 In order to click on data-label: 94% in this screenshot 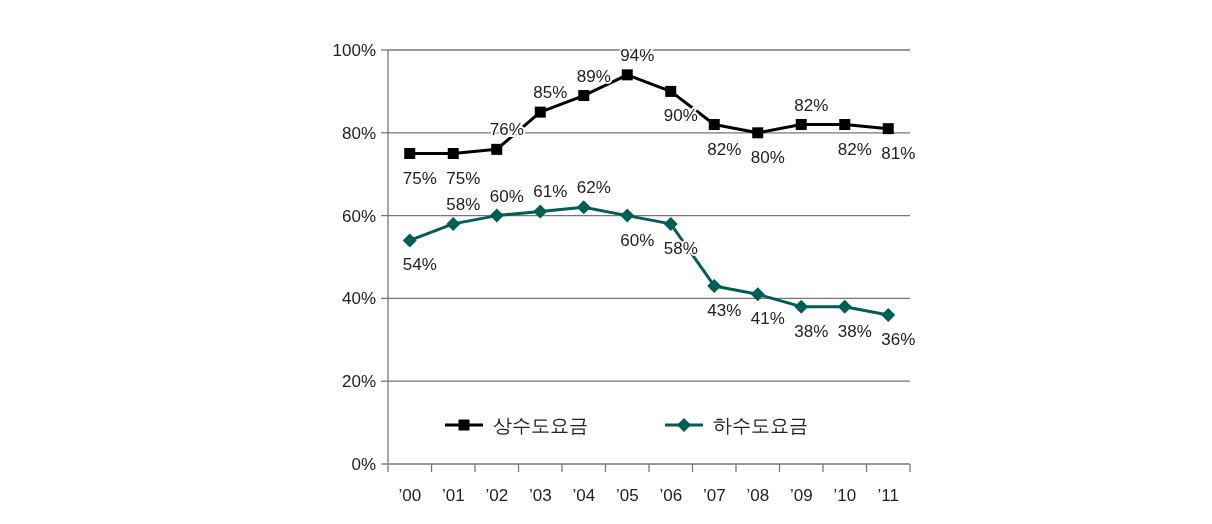, I will do `click(637, 55)`.